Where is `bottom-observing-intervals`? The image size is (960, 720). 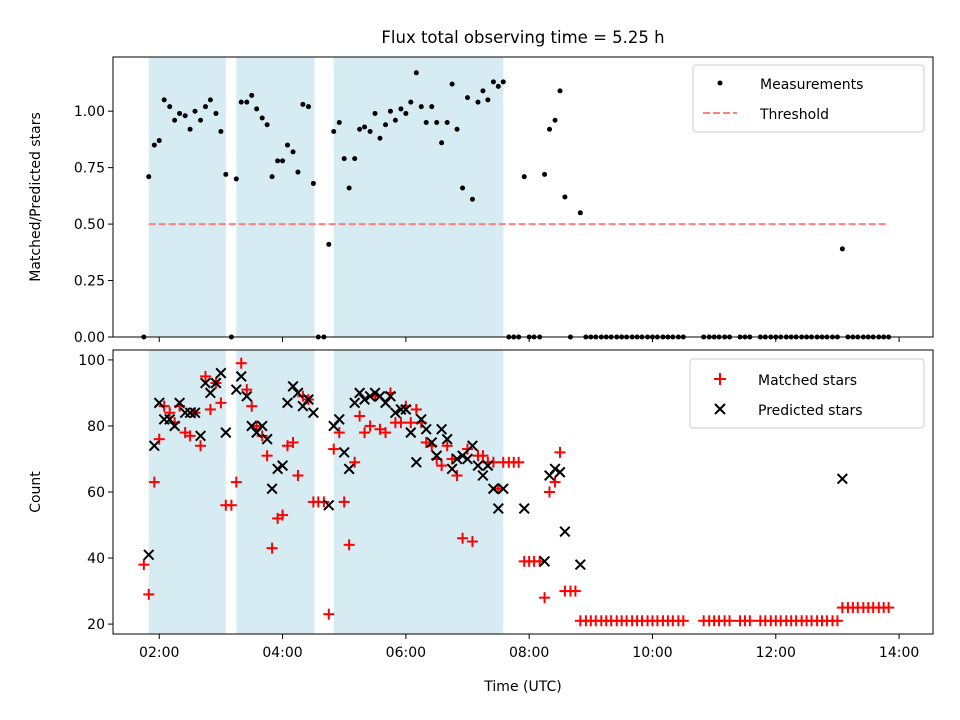
bottom-observing-intervals is located at coordinates (326, 492).